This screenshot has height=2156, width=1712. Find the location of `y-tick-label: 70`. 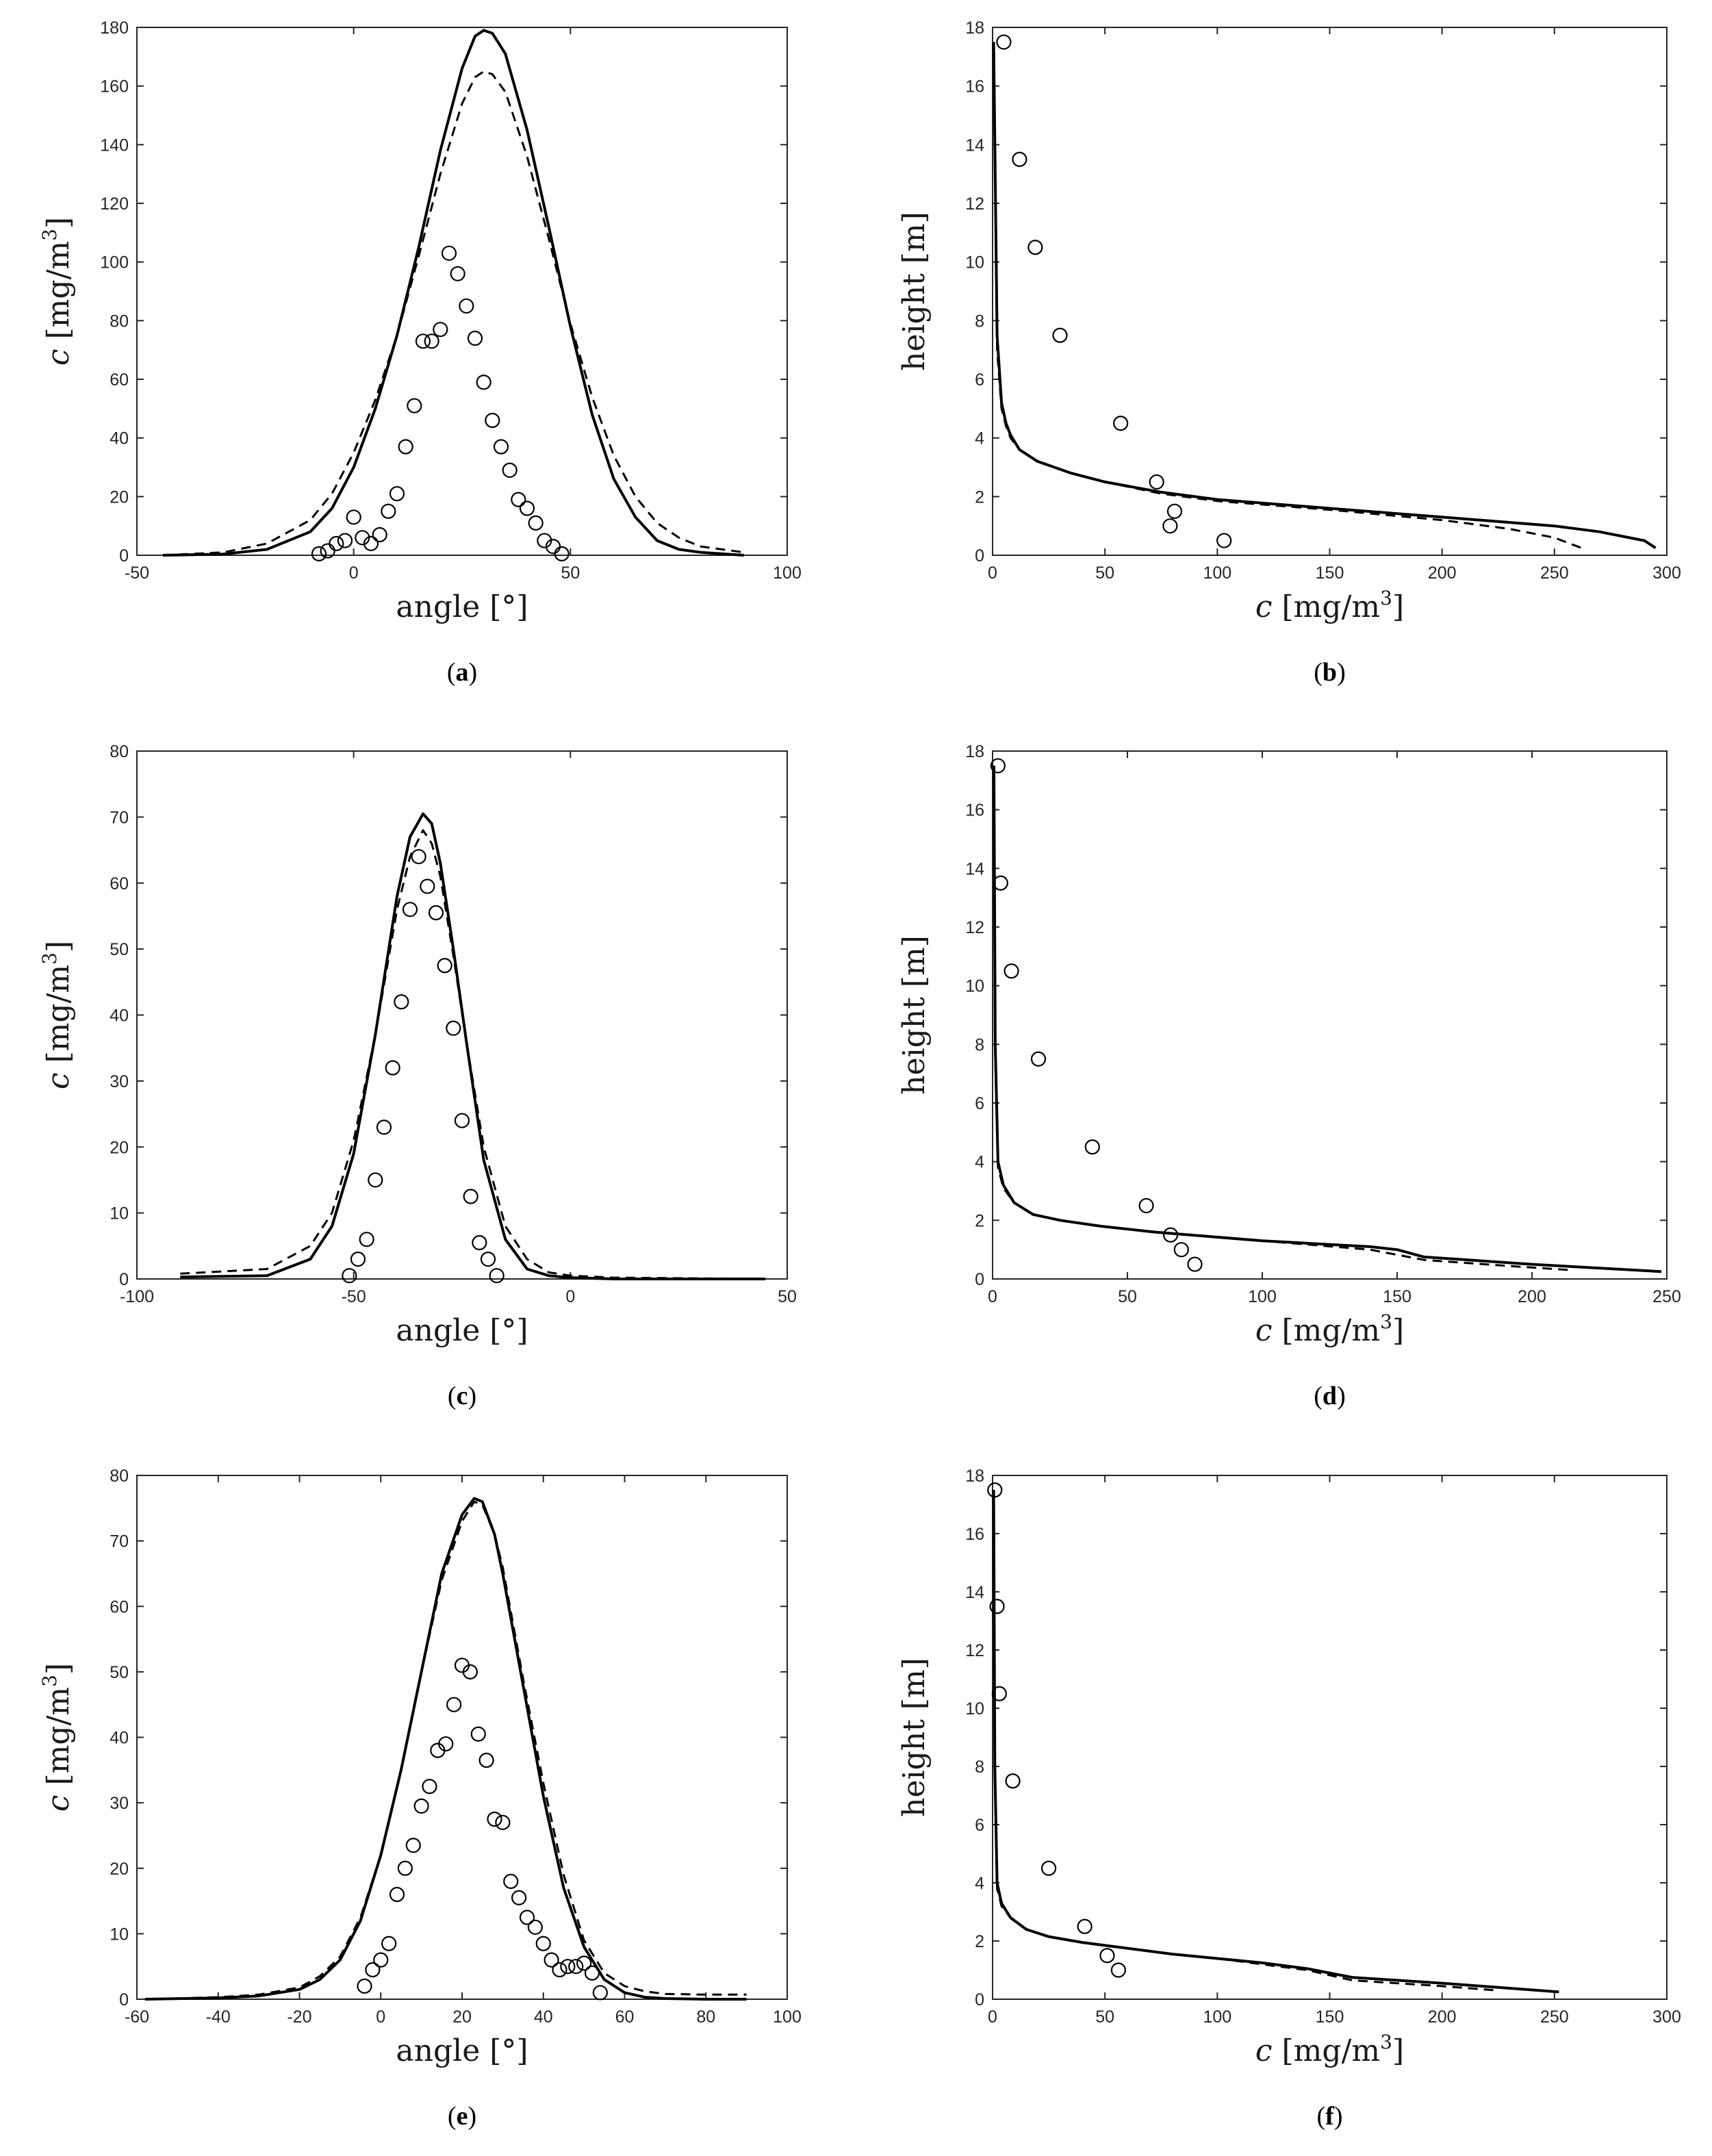

y-tick-label: 70 is located at coordinates (119, 1542).